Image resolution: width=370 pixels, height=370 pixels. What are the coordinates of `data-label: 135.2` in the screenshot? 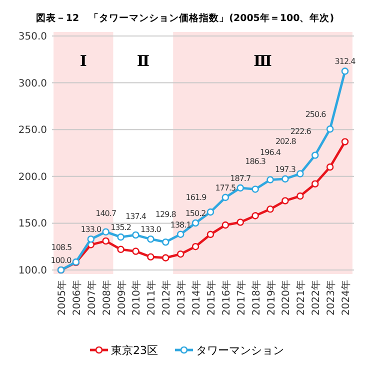 It's located at (121, 227).